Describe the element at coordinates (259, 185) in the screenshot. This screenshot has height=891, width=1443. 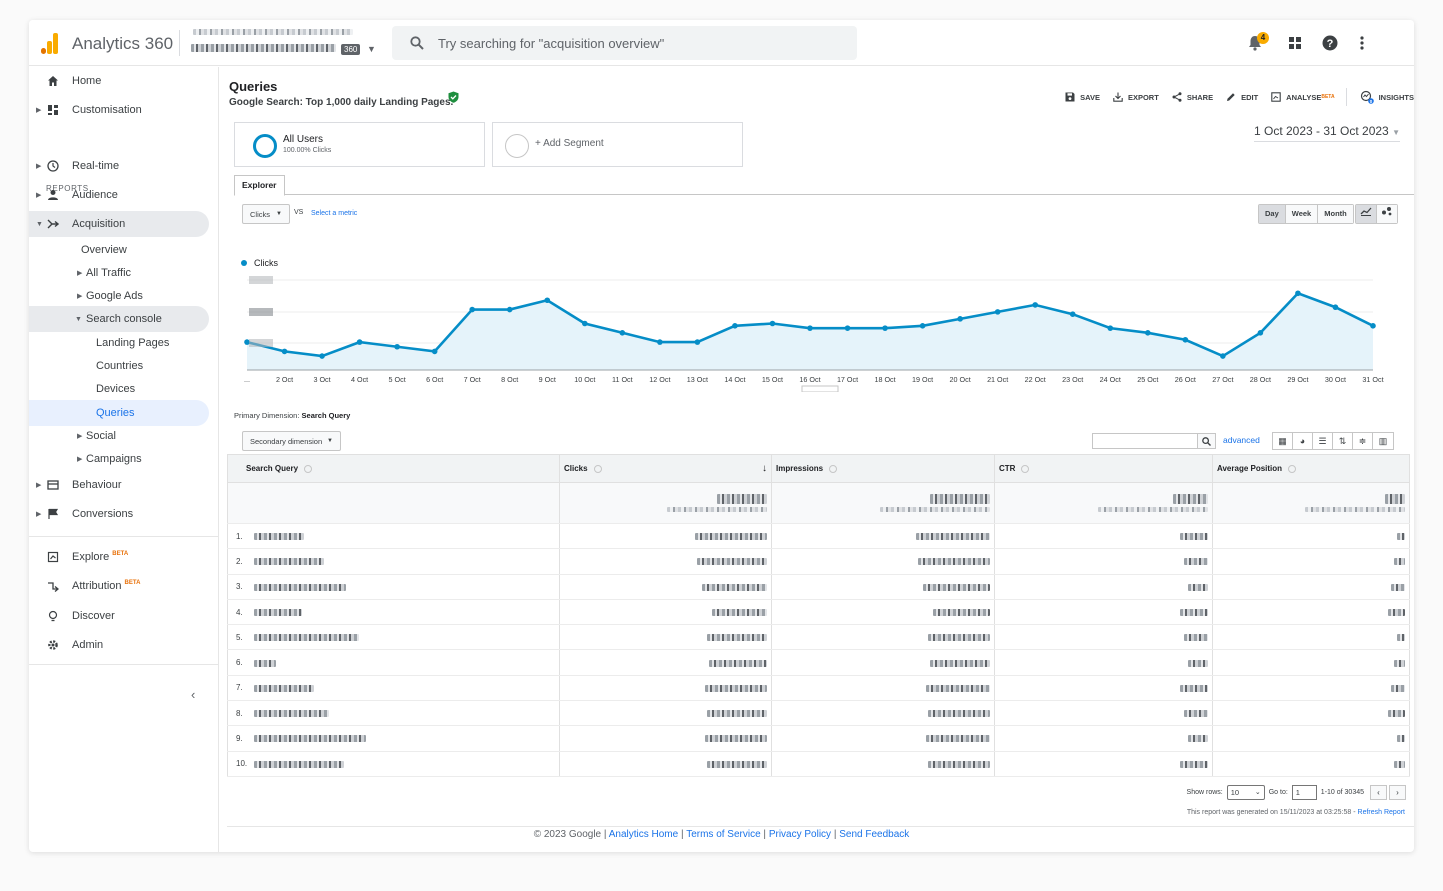
I see `tab-explorer: Explorer` at that location.